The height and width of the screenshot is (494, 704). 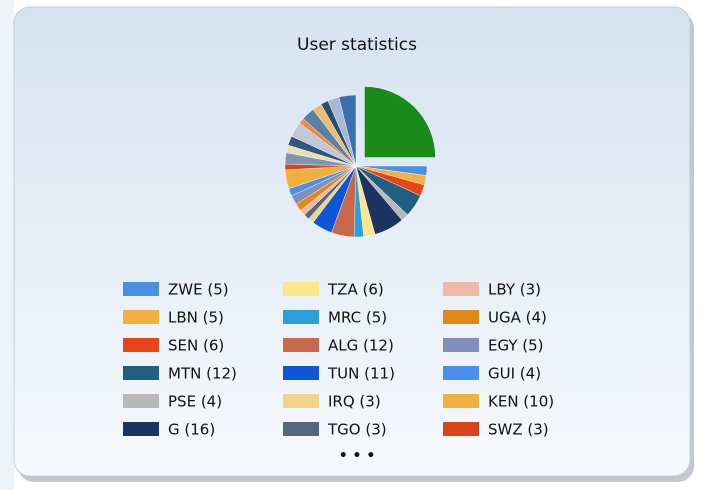 What do you see at coordinates (191, 430) in the screenshot?
I see `legend-label: G (16)` at bounding box center [191, 430].